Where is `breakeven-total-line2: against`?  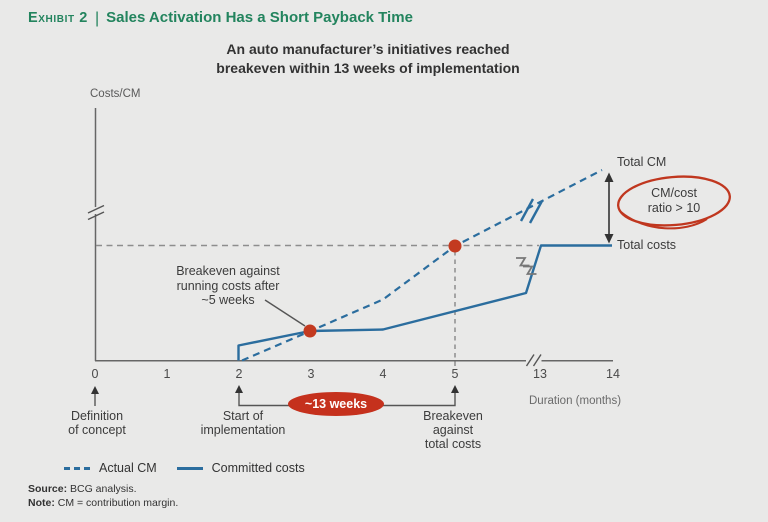
breakeven-total-line2: against is located at coordinates (453, 430).